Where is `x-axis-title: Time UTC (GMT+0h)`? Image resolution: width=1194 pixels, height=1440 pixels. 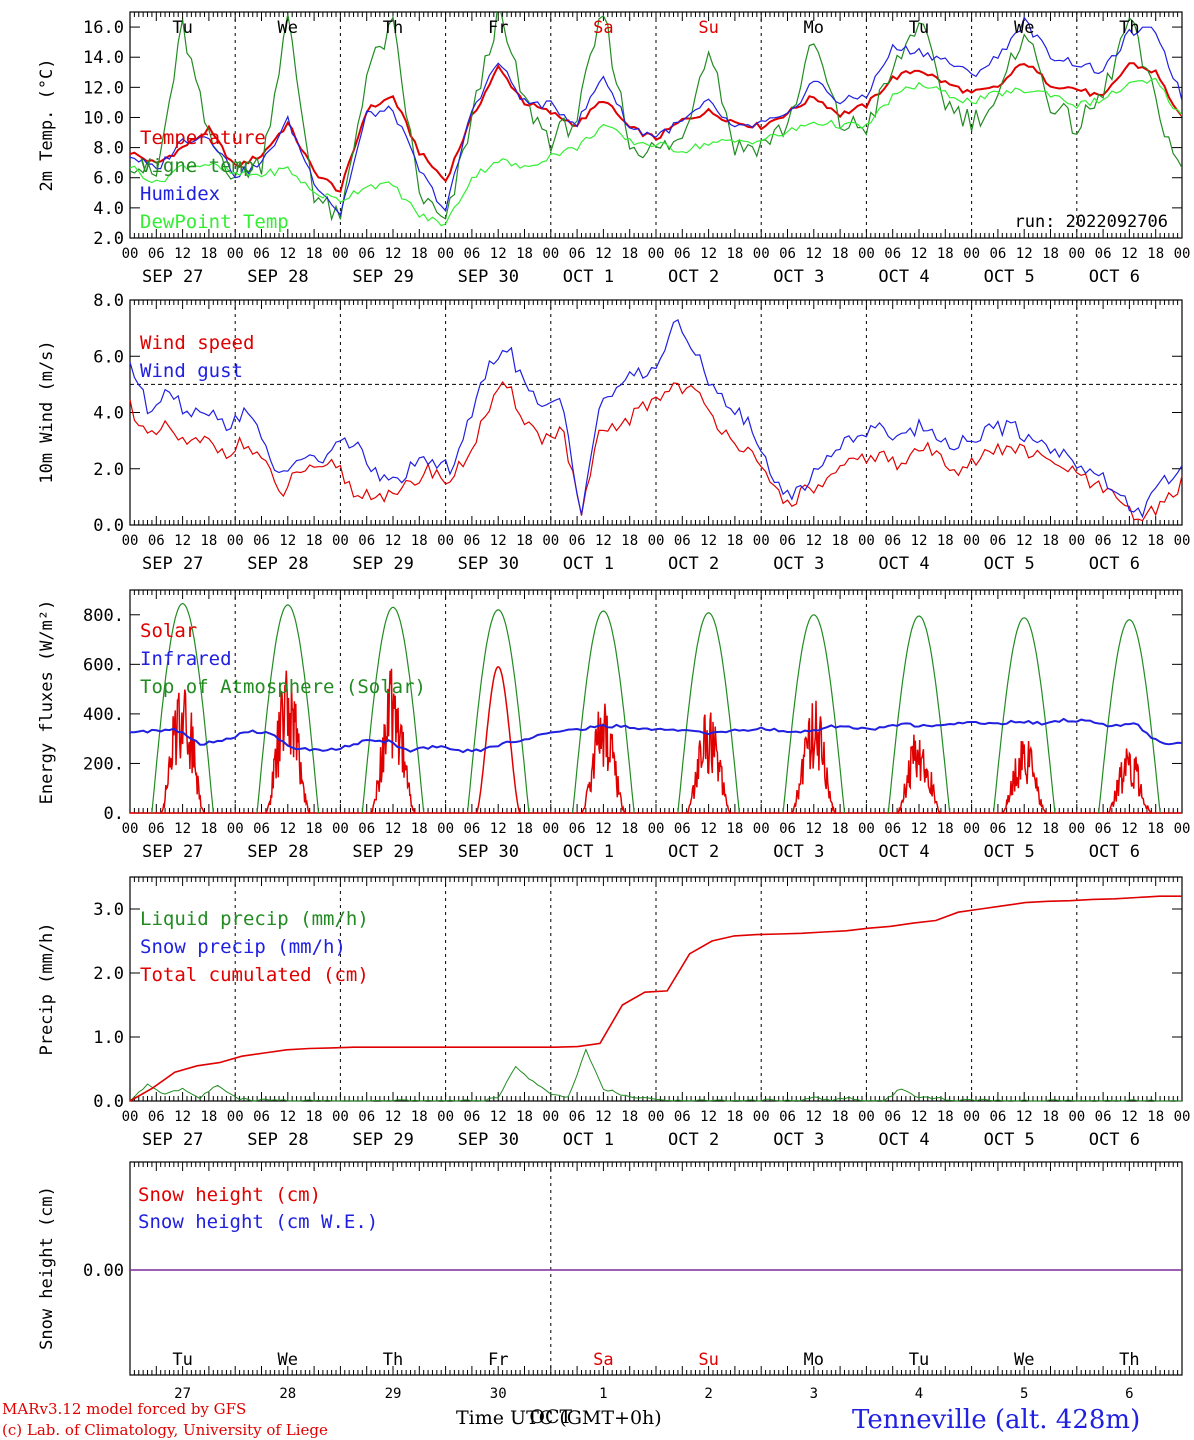
x-axis-title: Time UTC (GMT+0h) is located at coordinates (559, 1418).